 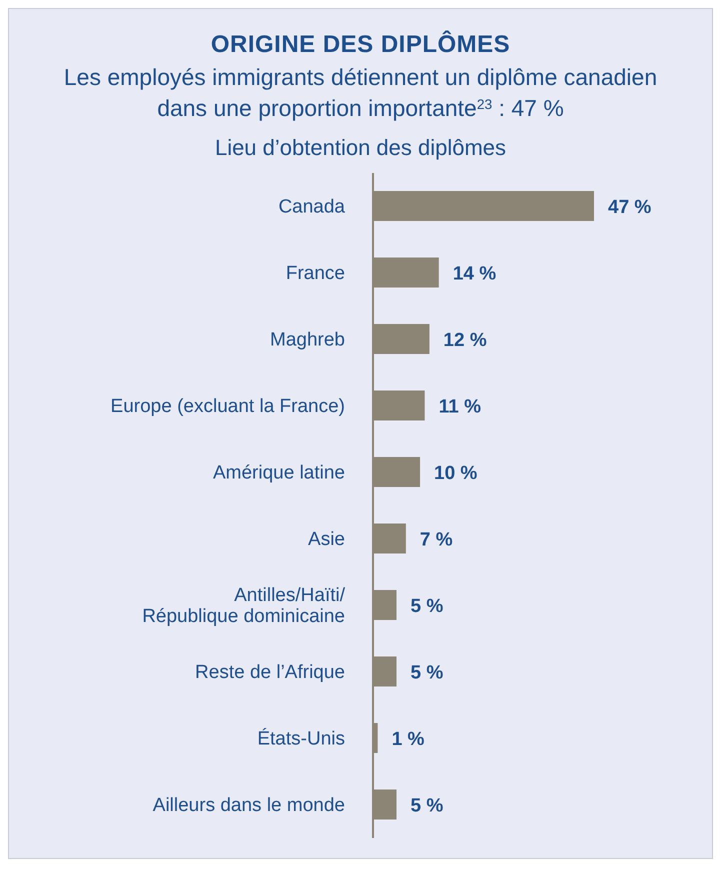 What do you see at coordinates (474, 274) in the screenshot?
I see `data-label: 14 %` at bounding box center [474, 274].